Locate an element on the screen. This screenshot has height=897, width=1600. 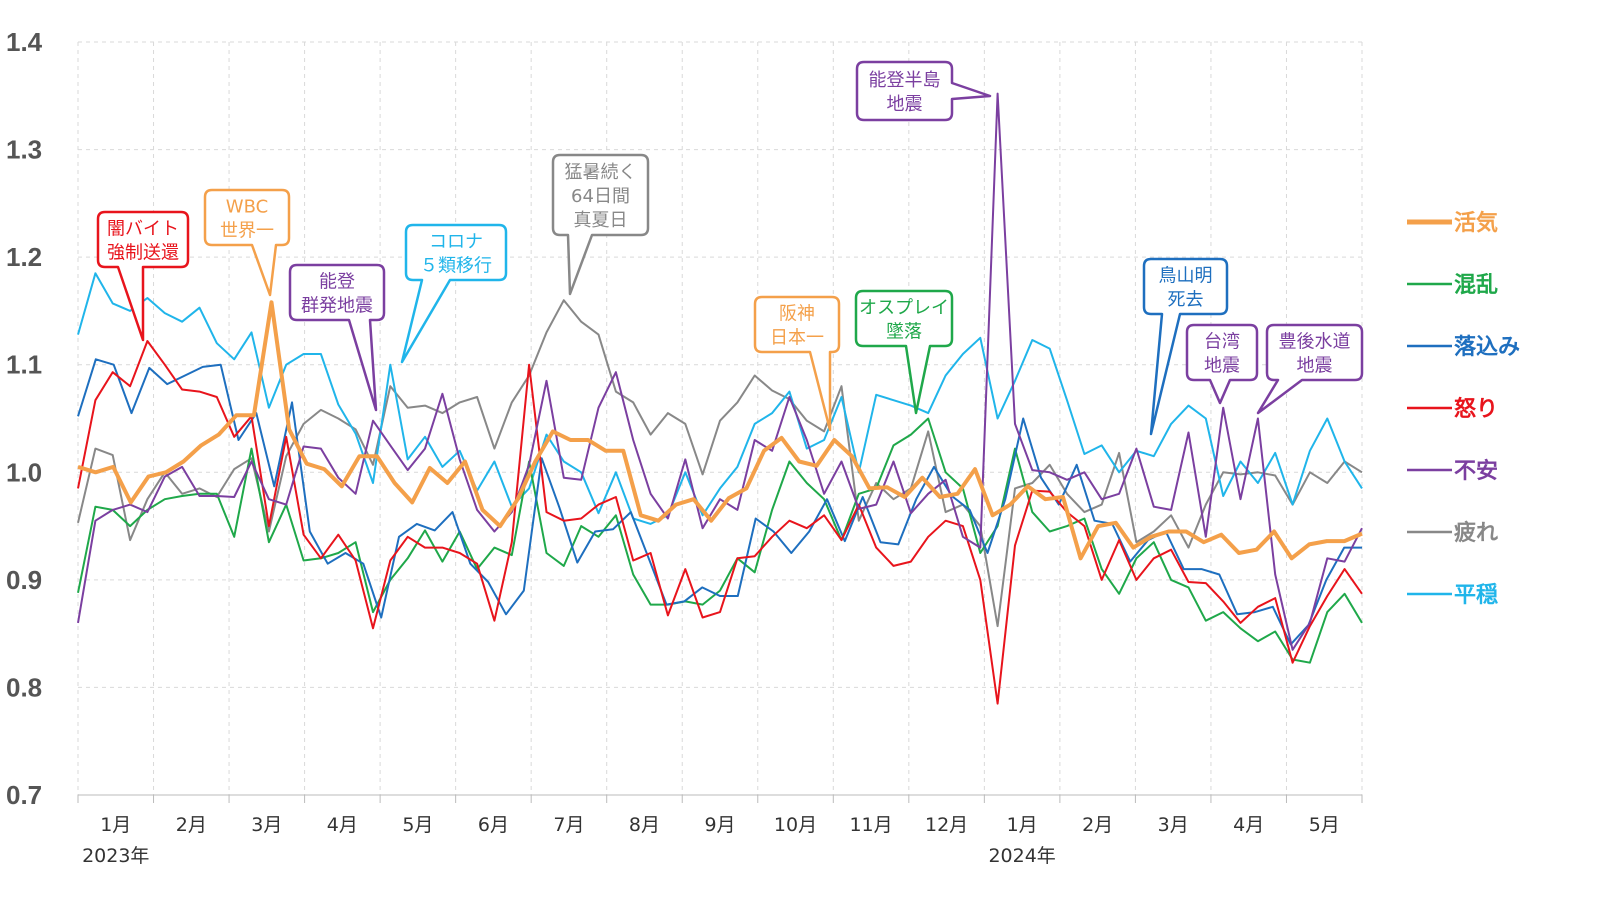
y-tick-label: 1.2 is located at coordinates (24, 257).